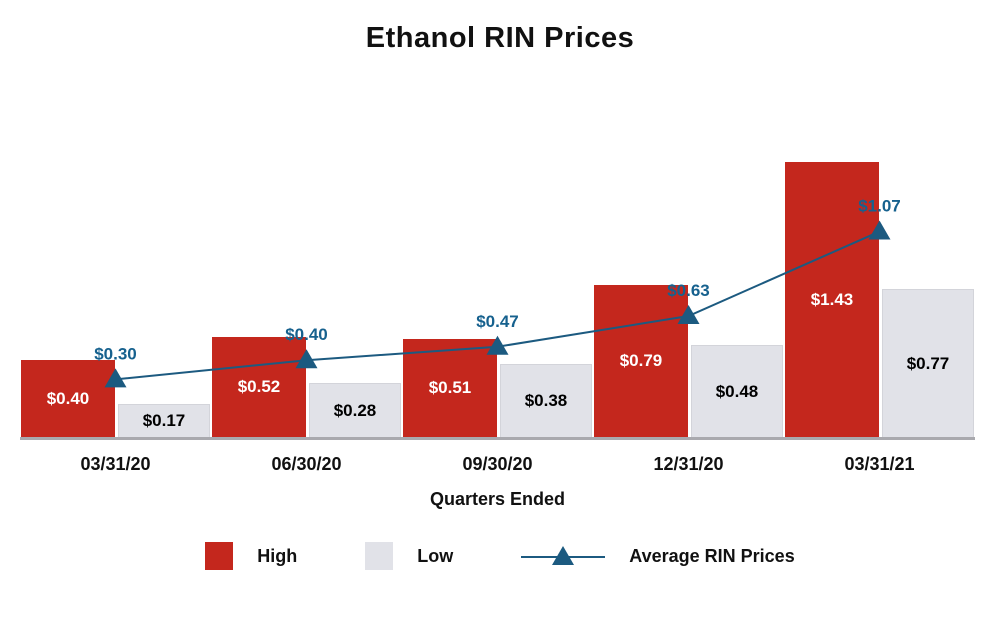 The width and height of the screenshot is (1000, 634). What do you see at coordinates (688, 253) in the screenshot?
I see `bar-group: $0.79 $0.48` at bounding box center [688, 253].